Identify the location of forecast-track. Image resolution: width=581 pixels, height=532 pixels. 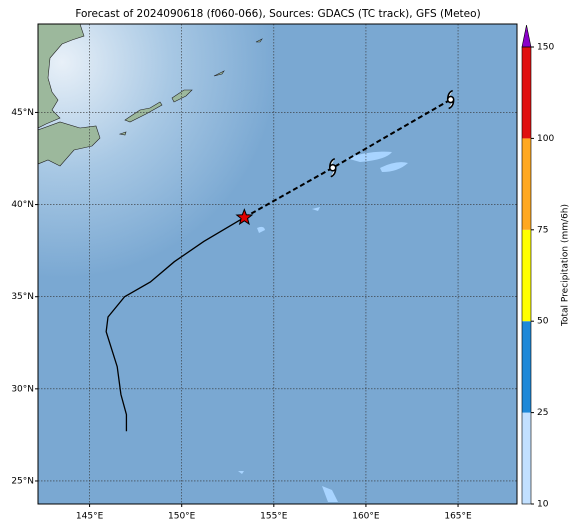
(347, 158).